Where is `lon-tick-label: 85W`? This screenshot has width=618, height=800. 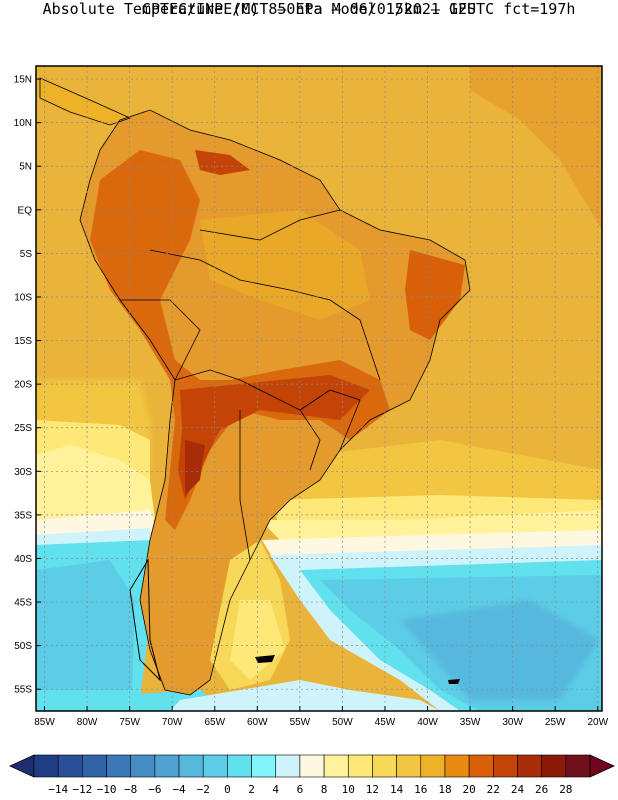
lon-tick-label: 85W is located at coordinates (44, 722).